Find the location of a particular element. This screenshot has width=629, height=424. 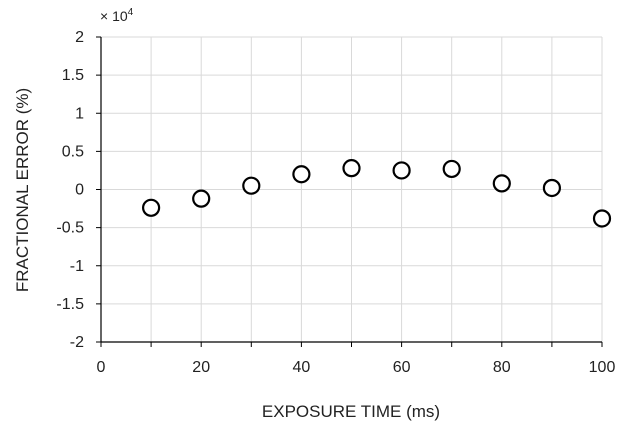

y-tick-label: 0 is located at coordinates (79, 190).